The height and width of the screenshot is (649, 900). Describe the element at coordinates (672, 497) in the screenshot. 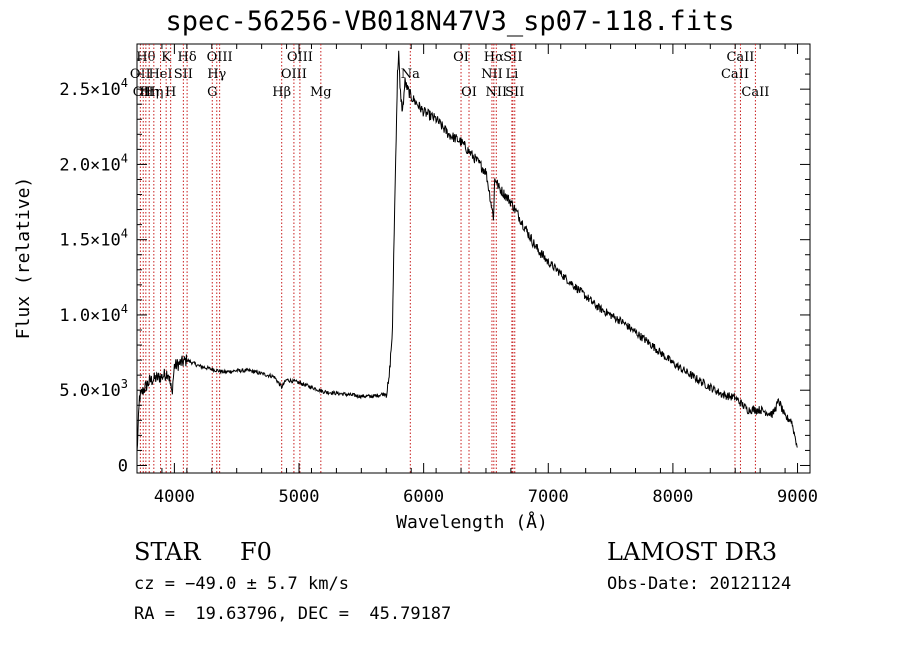

I see `x-tick-label: 8000` at that location.